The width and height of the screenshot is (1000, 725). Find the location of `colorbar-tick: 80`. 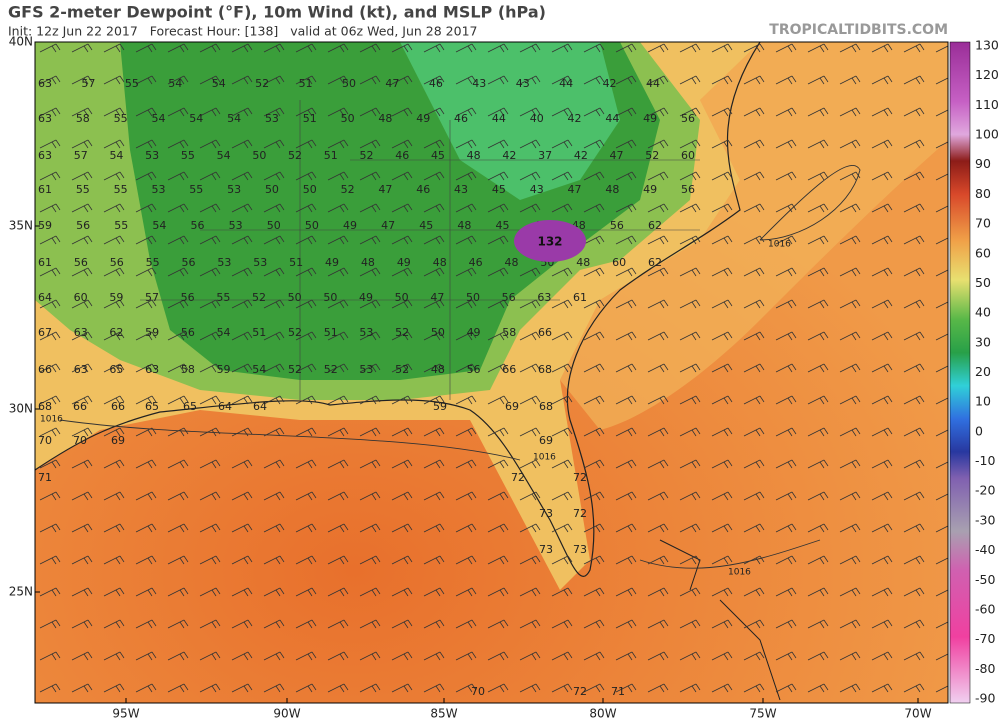

colorbar-tick: 80 is located at coordinates (983, 193).